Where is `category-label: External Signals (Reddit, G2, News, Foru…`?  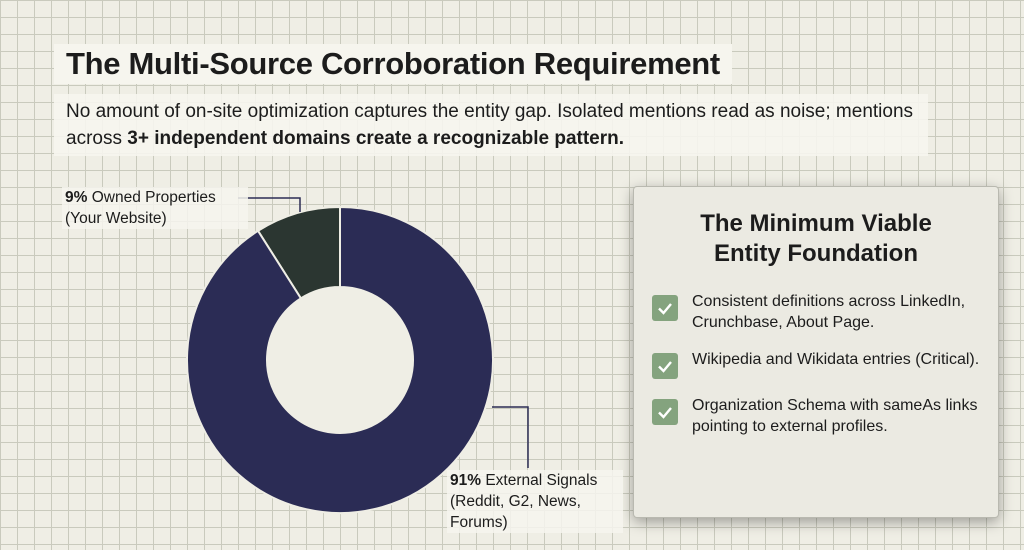
category-label: External Signals (Reddit, G2, News, Foru… is located at coordinates (524, 501).